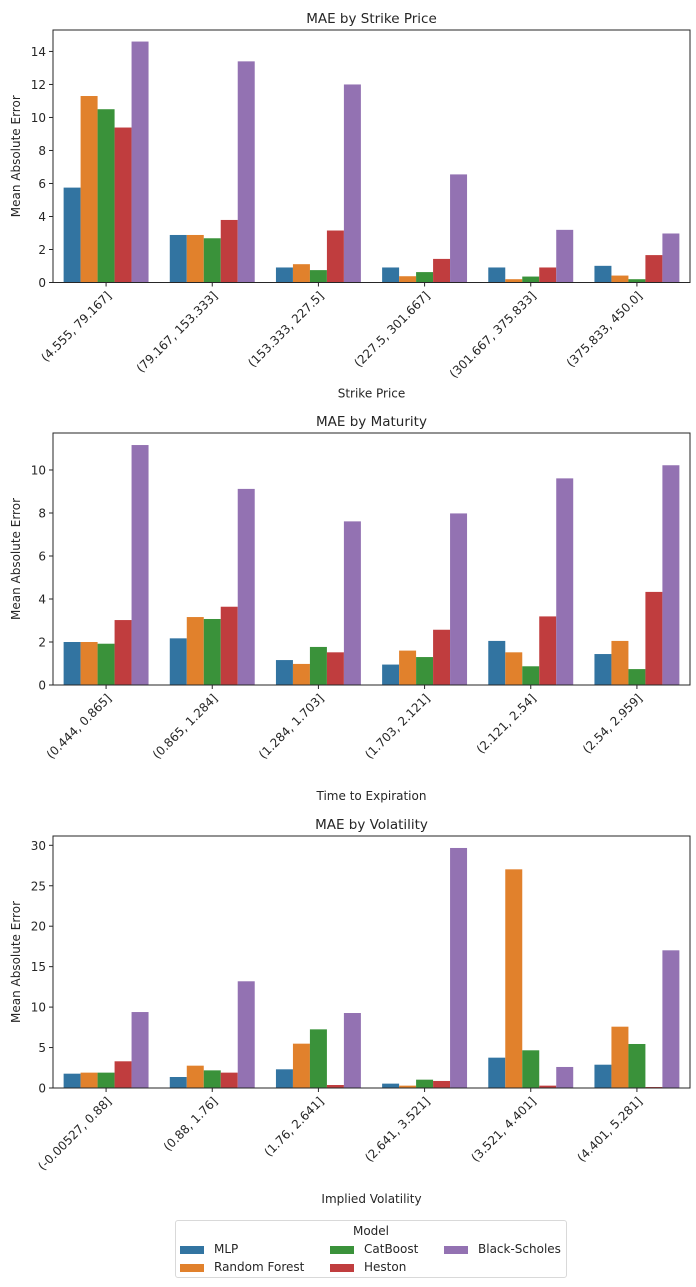 This screenshot has width=696, height=1287. I want to click on legend-swatch-catboost, so click(342, 1249).